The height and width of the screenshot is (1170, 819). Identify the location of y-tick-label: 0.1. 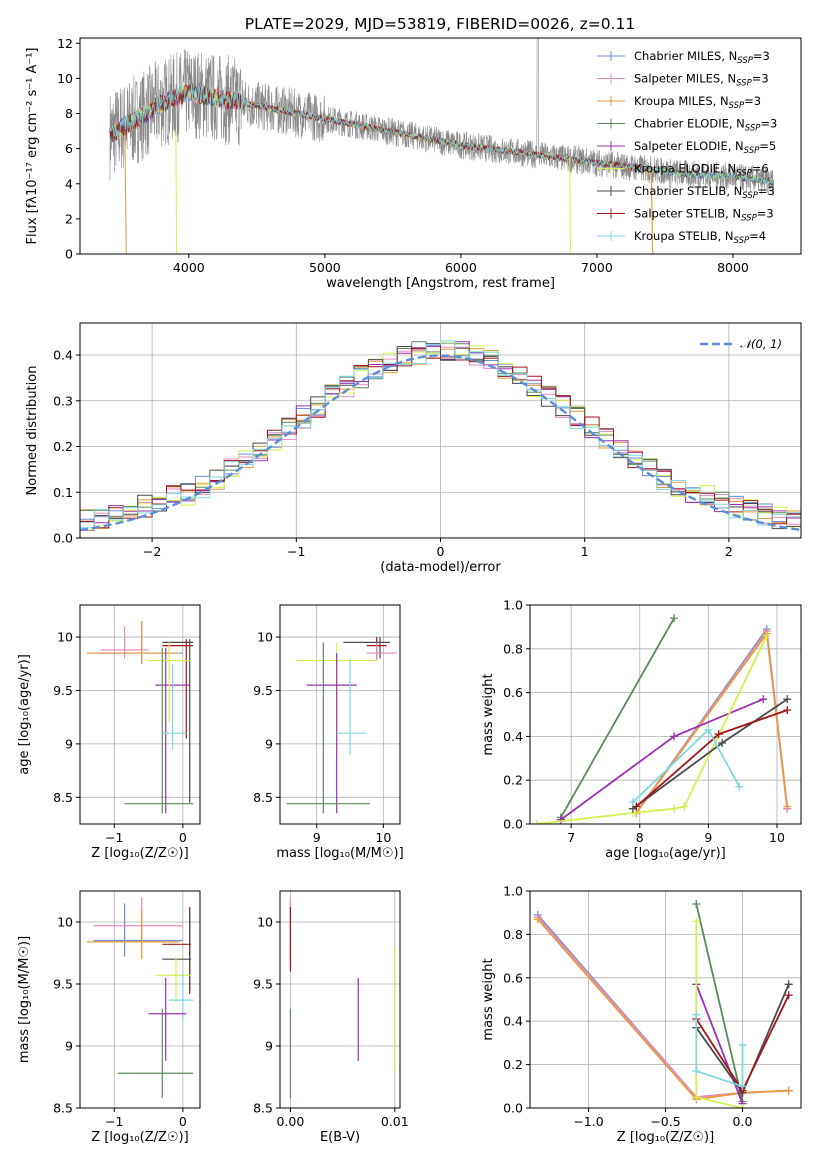
(63, 492).